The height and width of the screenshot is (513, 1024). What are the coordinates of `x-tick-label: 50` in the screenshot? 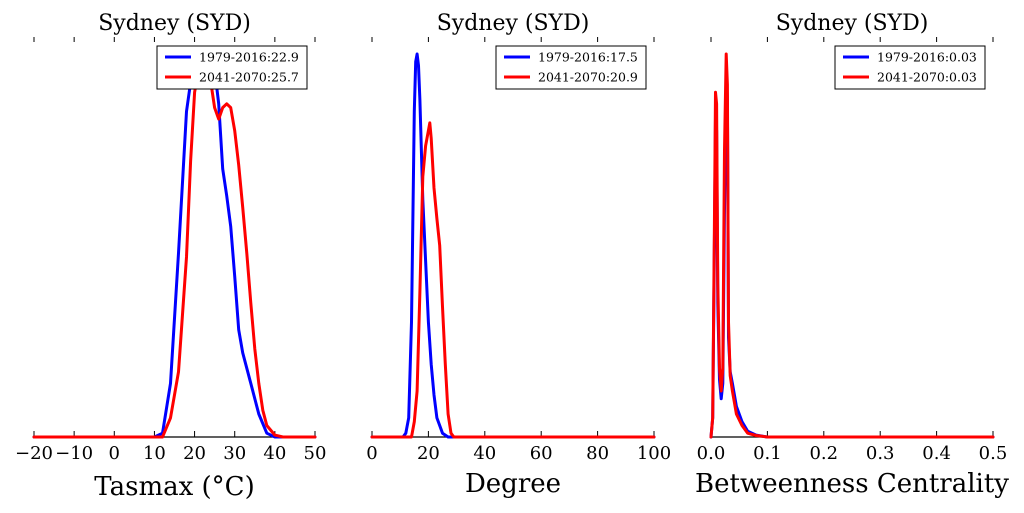 It's located at (315, 453).